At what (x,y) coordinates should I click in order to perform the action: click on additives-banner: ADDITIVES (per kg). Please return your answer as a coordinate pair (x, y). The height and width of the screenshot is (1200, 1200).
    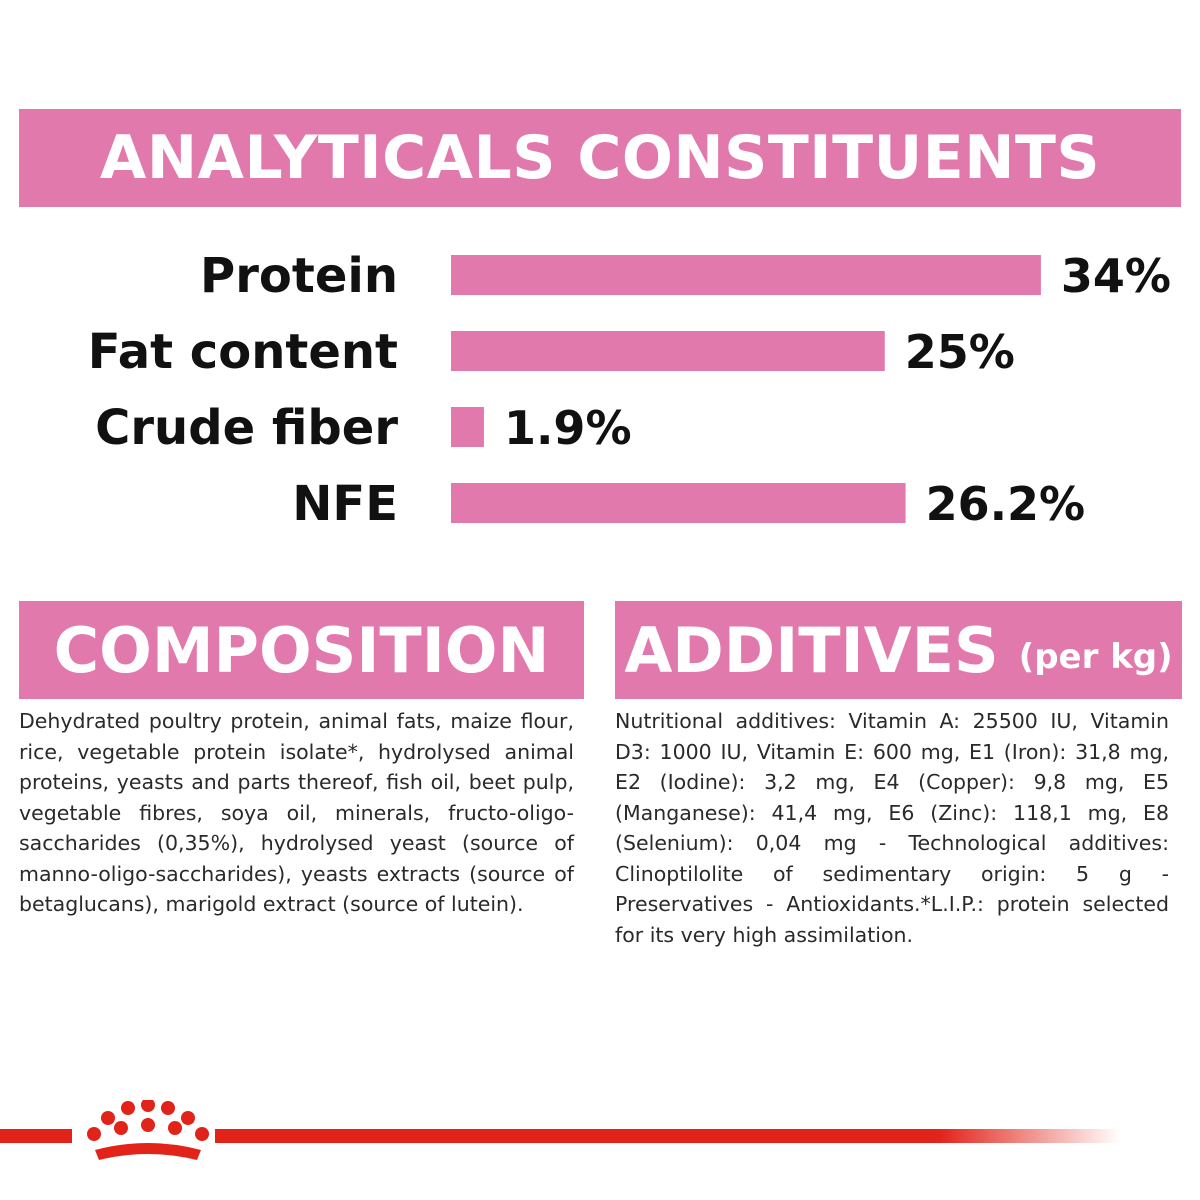
    Looking at the image, I should click on (898, 650).